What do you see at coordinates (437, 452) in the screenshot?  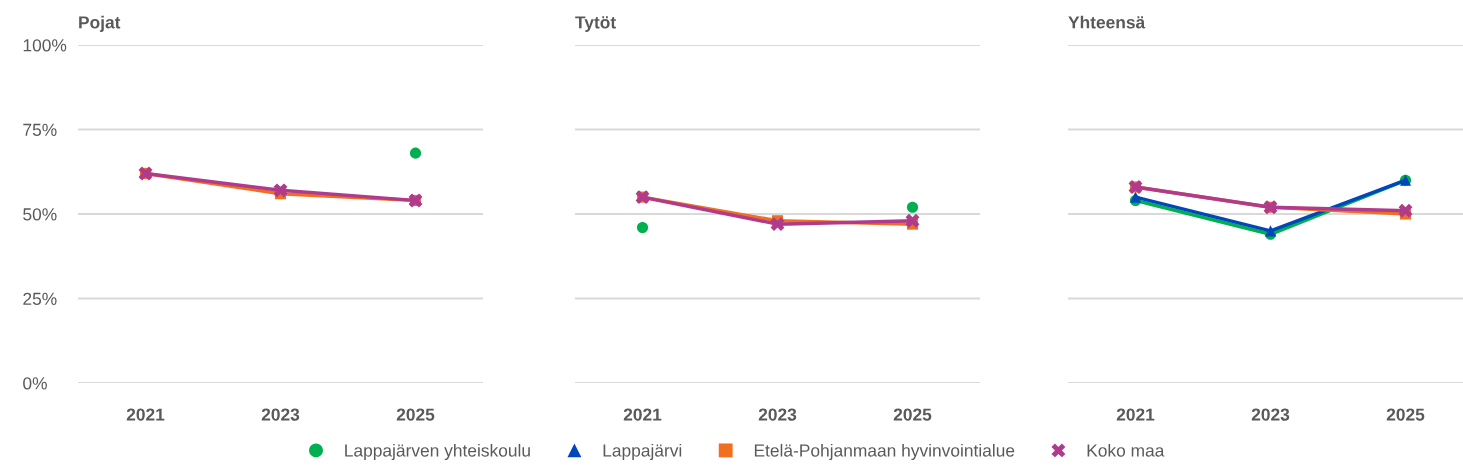 I see `legend-label: Lappajärven yhteiskoulu` at bounding box center [437, 452].